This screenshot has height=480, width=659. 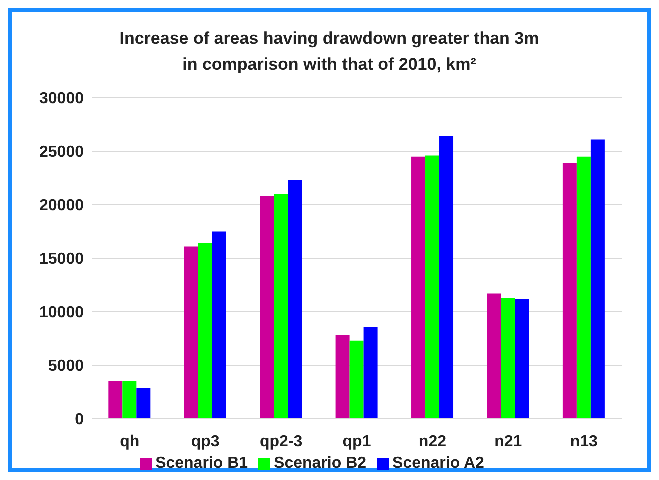 I want to click on legend-label: Scenario B1, so click(x=202, y=463).